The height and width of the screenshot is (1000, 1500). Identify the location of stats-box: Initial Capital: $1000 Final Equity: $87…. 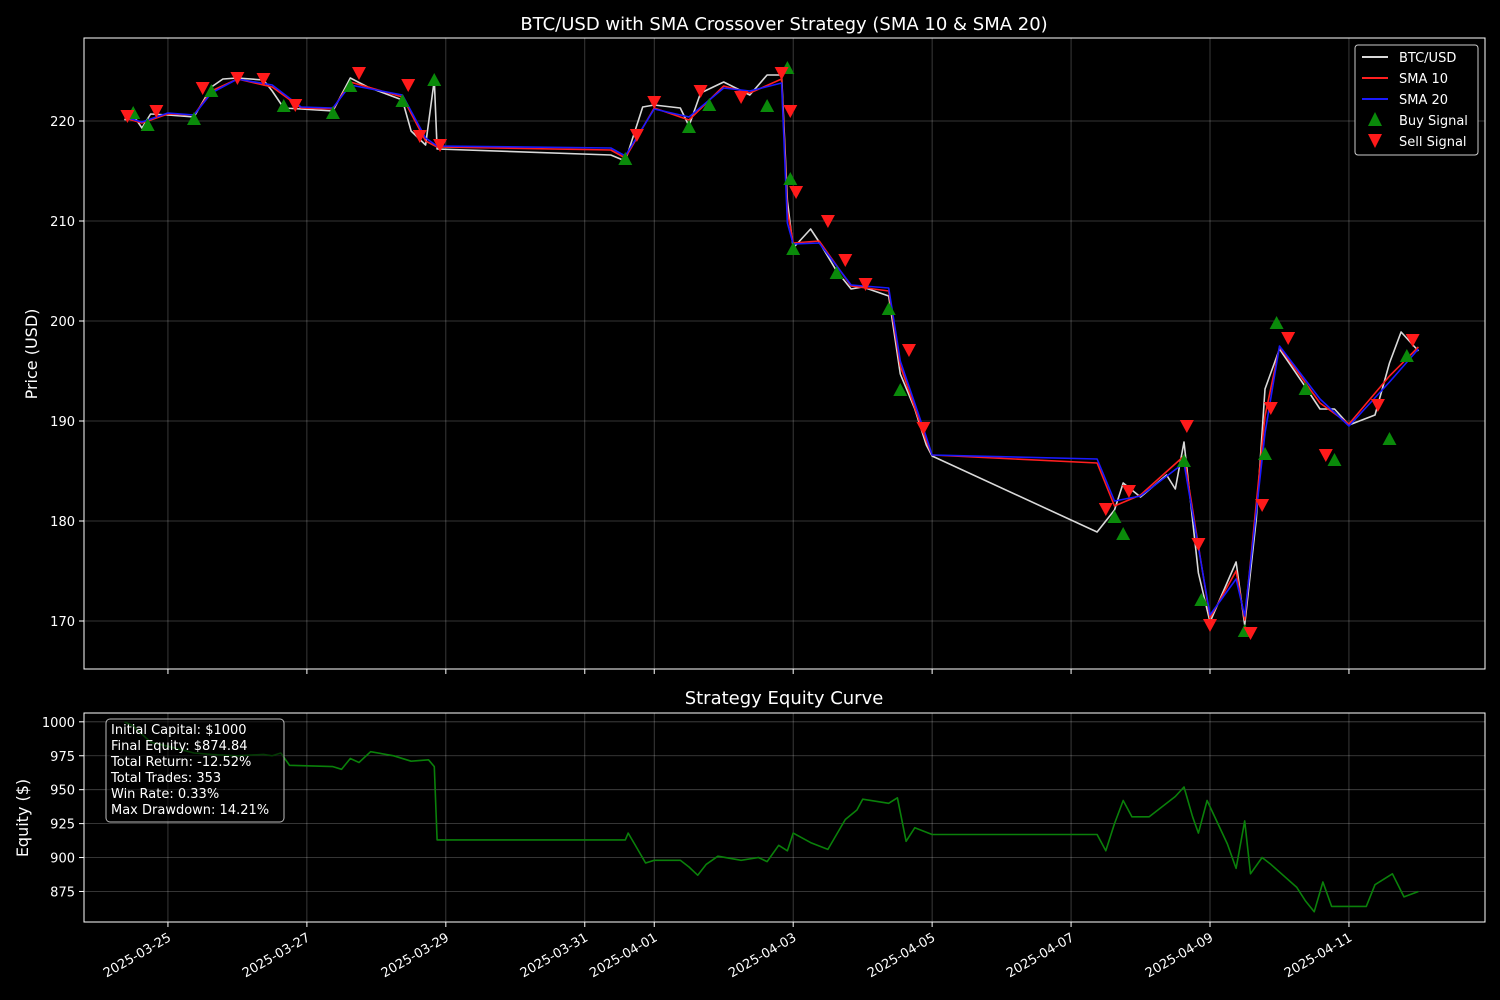
(195, 770).